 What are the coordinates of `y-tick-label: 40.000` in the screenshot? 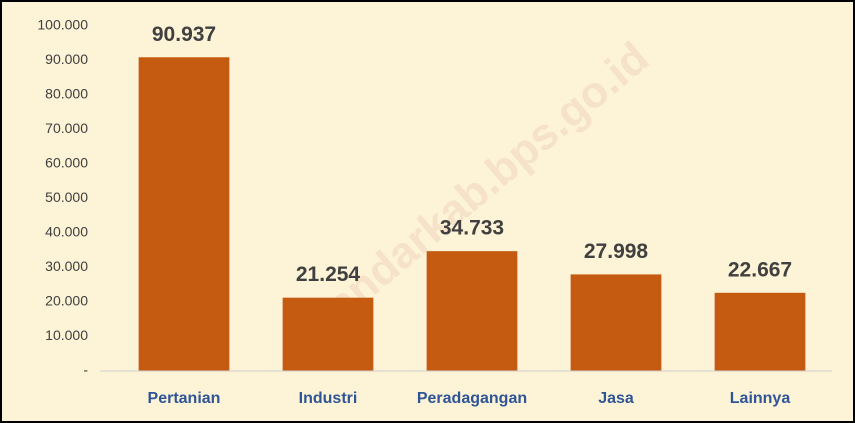 It's located at (66, 232).